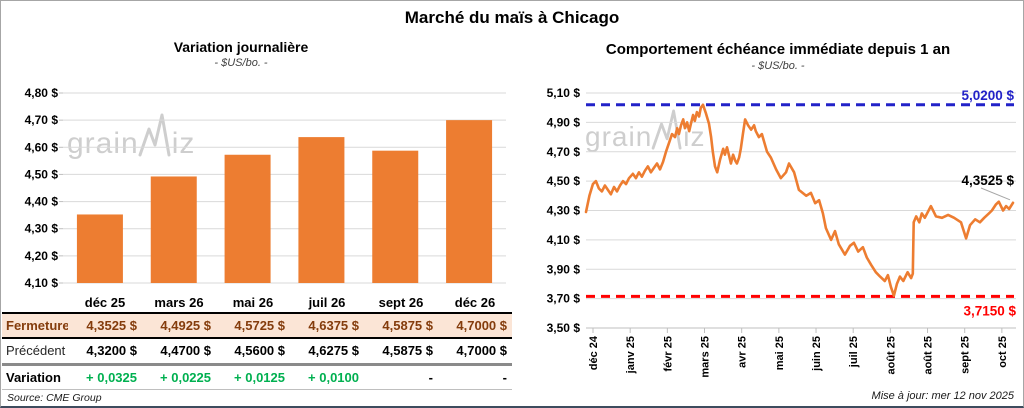 This screenshot has width=1024, height=408. I want to click on value-cell: 4,4700 $, so click(185, 351).